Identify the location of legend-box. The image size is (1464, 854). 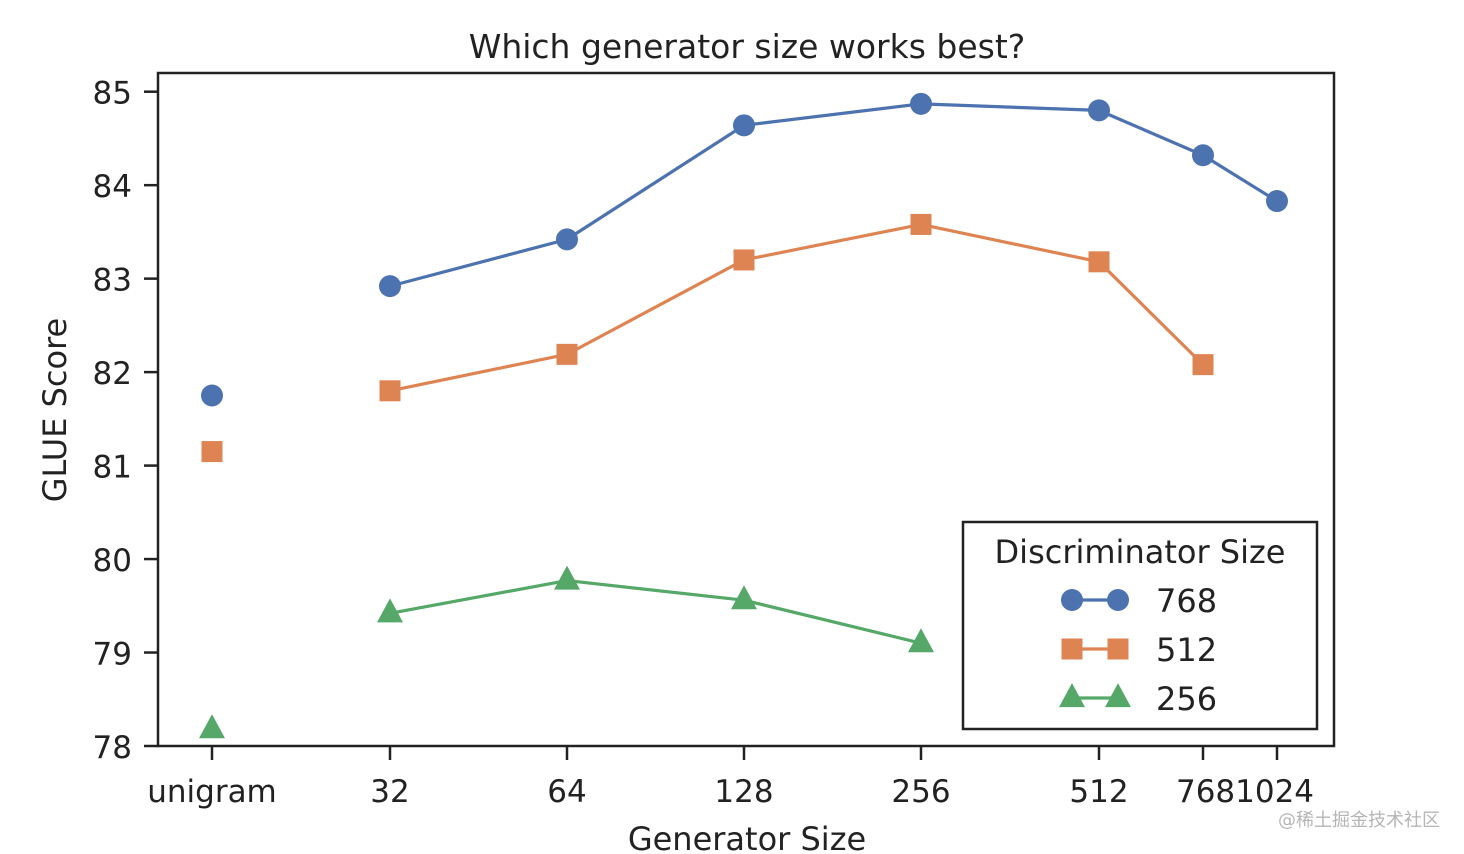
(1140, 625).